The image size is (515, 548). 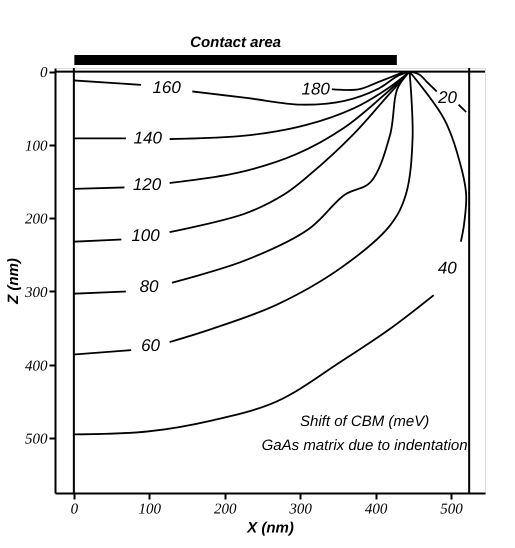 I want to click on x-axis-title: X (nm), so click(x=270, y=528).